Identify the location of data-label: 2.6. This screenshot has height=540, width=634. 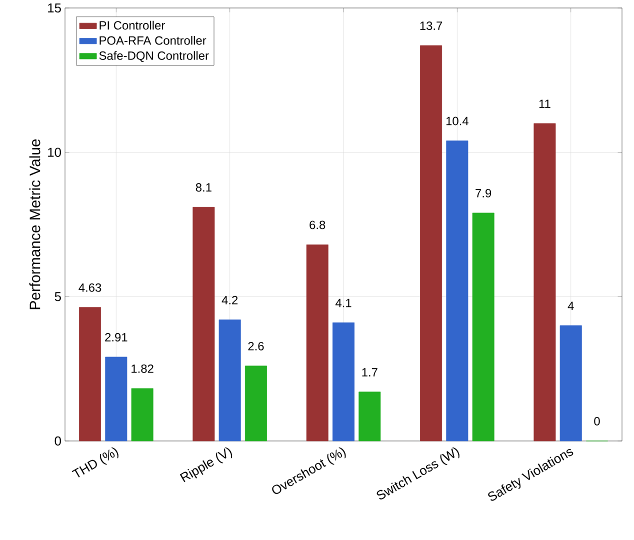
(256, 346).